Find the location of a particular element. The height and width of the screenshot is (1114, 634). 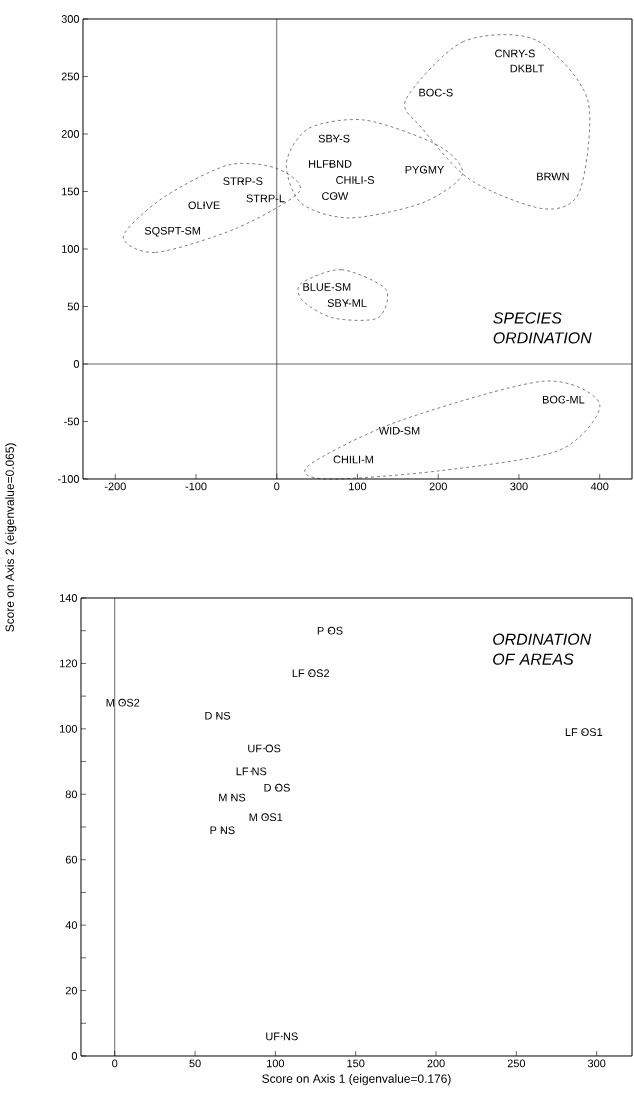

x-tick-label: 150 is located at coordinates (356, 1063).